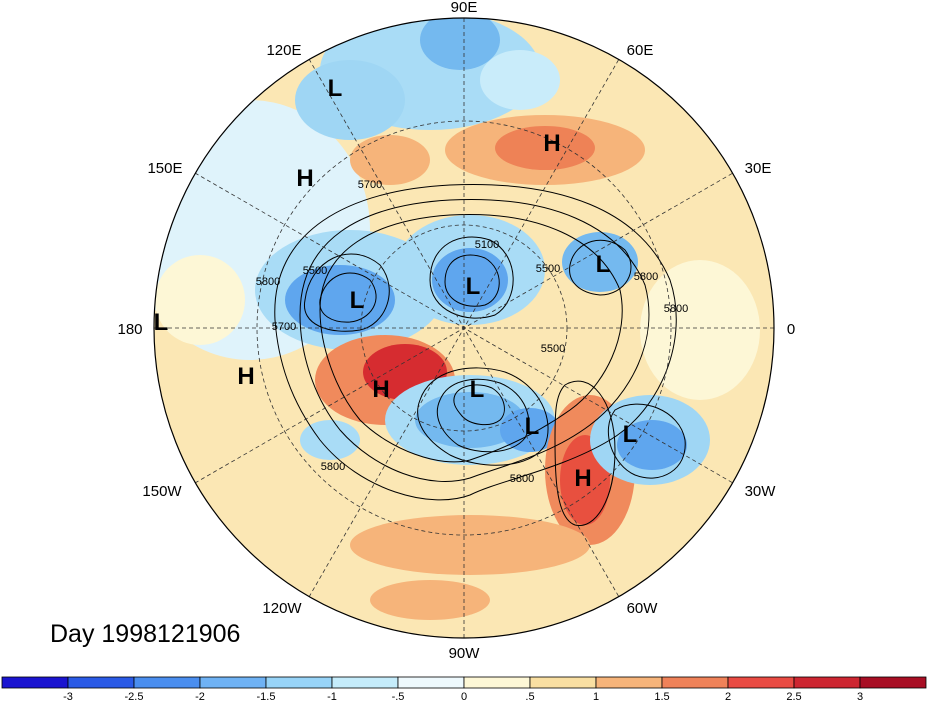  What do you see at coordinates (465, 653) in the screenshot?
I see `lon-label-90w: 90W` at bounding box center [465, 653].